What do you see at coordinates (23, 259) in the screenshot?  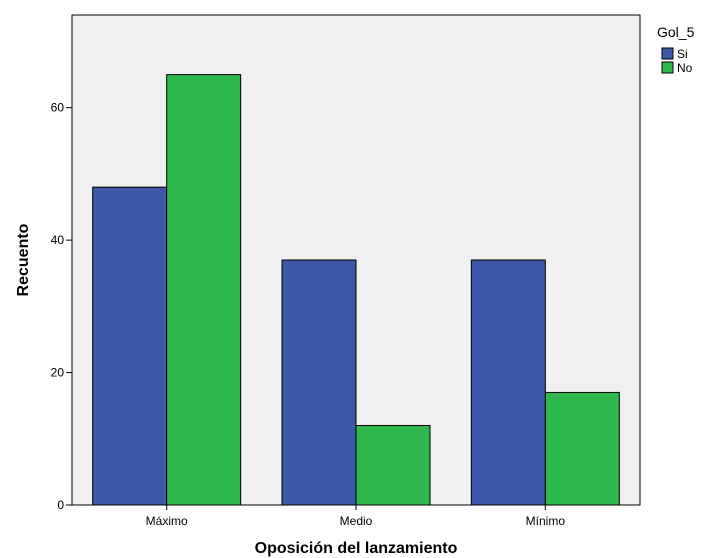 I see `y-axis-title: Recuento` at bounding box center [23, 259].